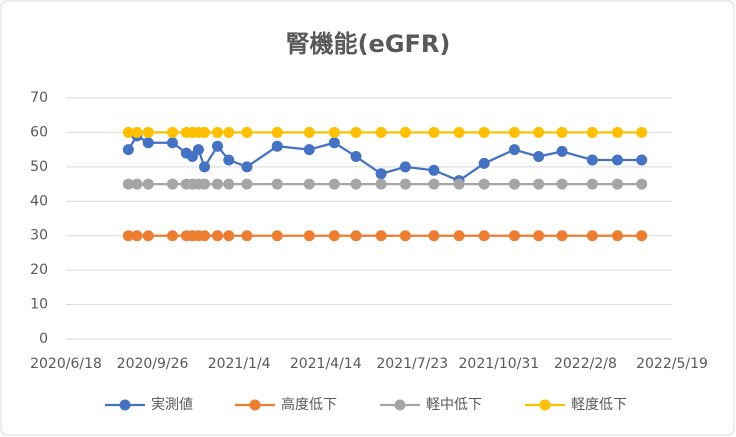  Describe the element at coordinates (599, 405) in the screenshot. I see `legend-label: 軽度低下` at that location.